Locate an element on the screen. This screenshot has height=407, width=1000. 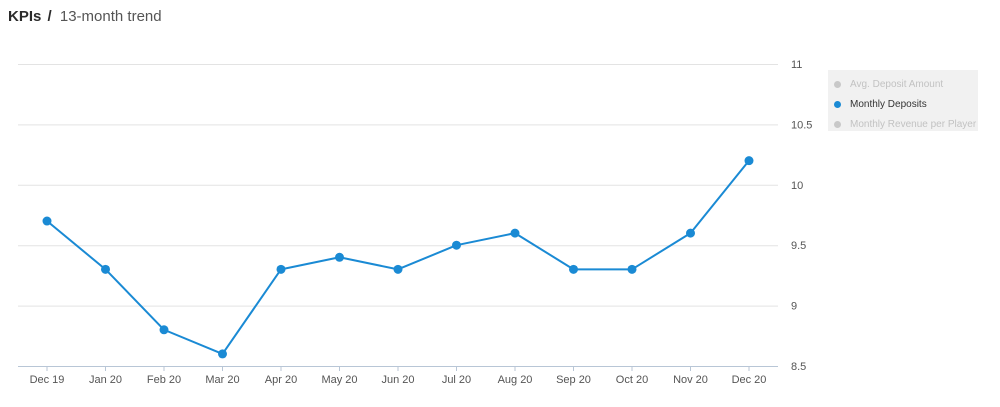
x-tick-label: Aug 20 is located at coordinates (515, 380).